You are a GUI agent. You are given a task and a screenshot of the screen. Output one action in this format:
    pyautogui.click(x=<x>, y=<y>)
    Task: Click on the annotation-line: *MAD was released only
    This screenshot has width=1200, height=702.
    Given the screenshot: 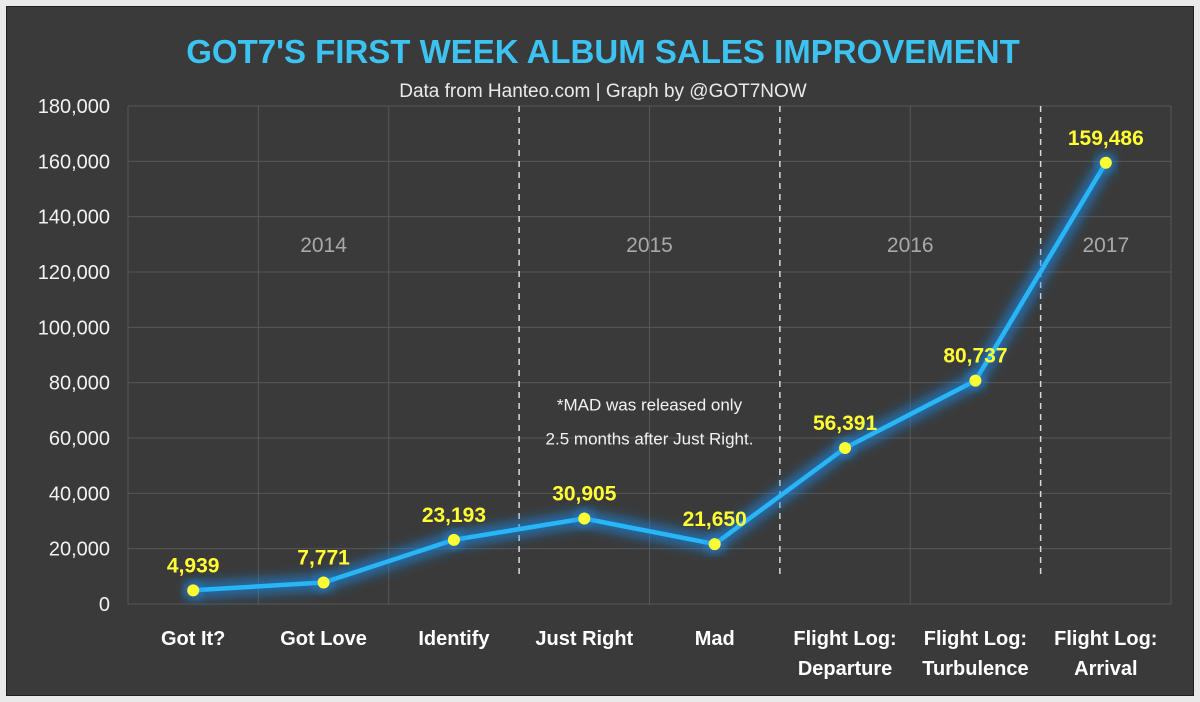 What is the action you would take?
    pyautogui.click(x=650, y=404)
    